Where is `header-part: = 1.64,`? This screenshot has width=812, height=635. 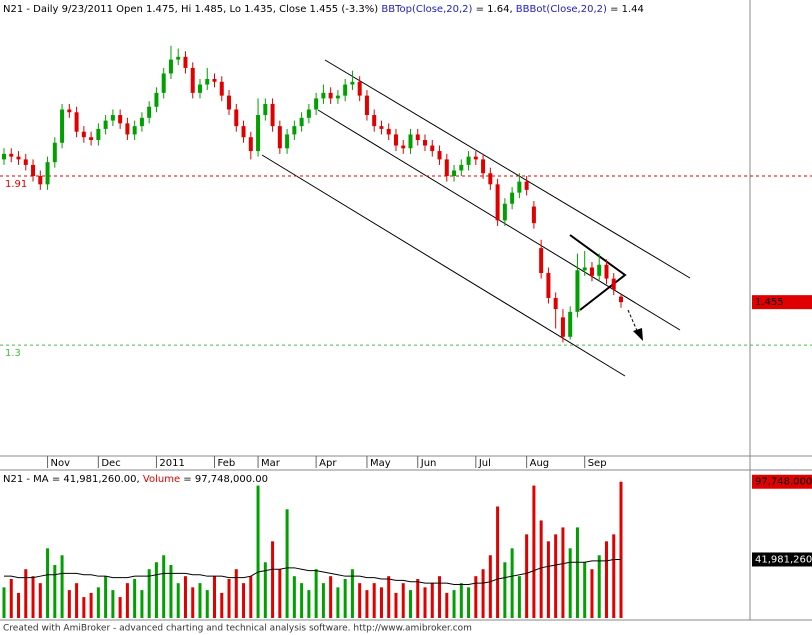 header-part: = 1.64, is located at coordinates (493, 9).